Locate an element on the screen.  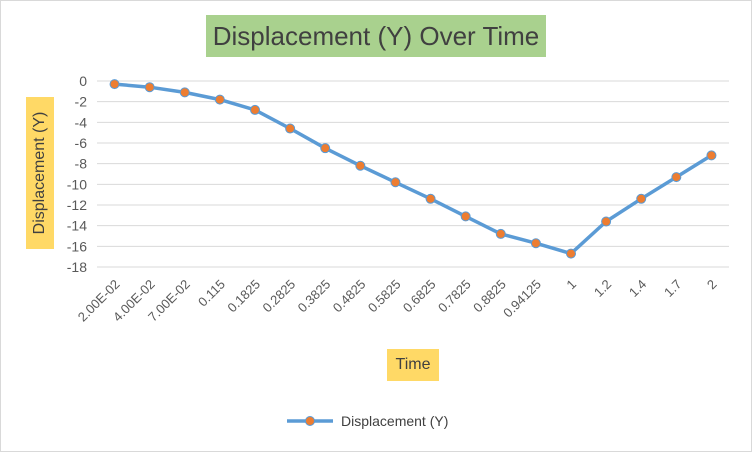
y-tick-label: -6 is located at coordinates (81, 143).